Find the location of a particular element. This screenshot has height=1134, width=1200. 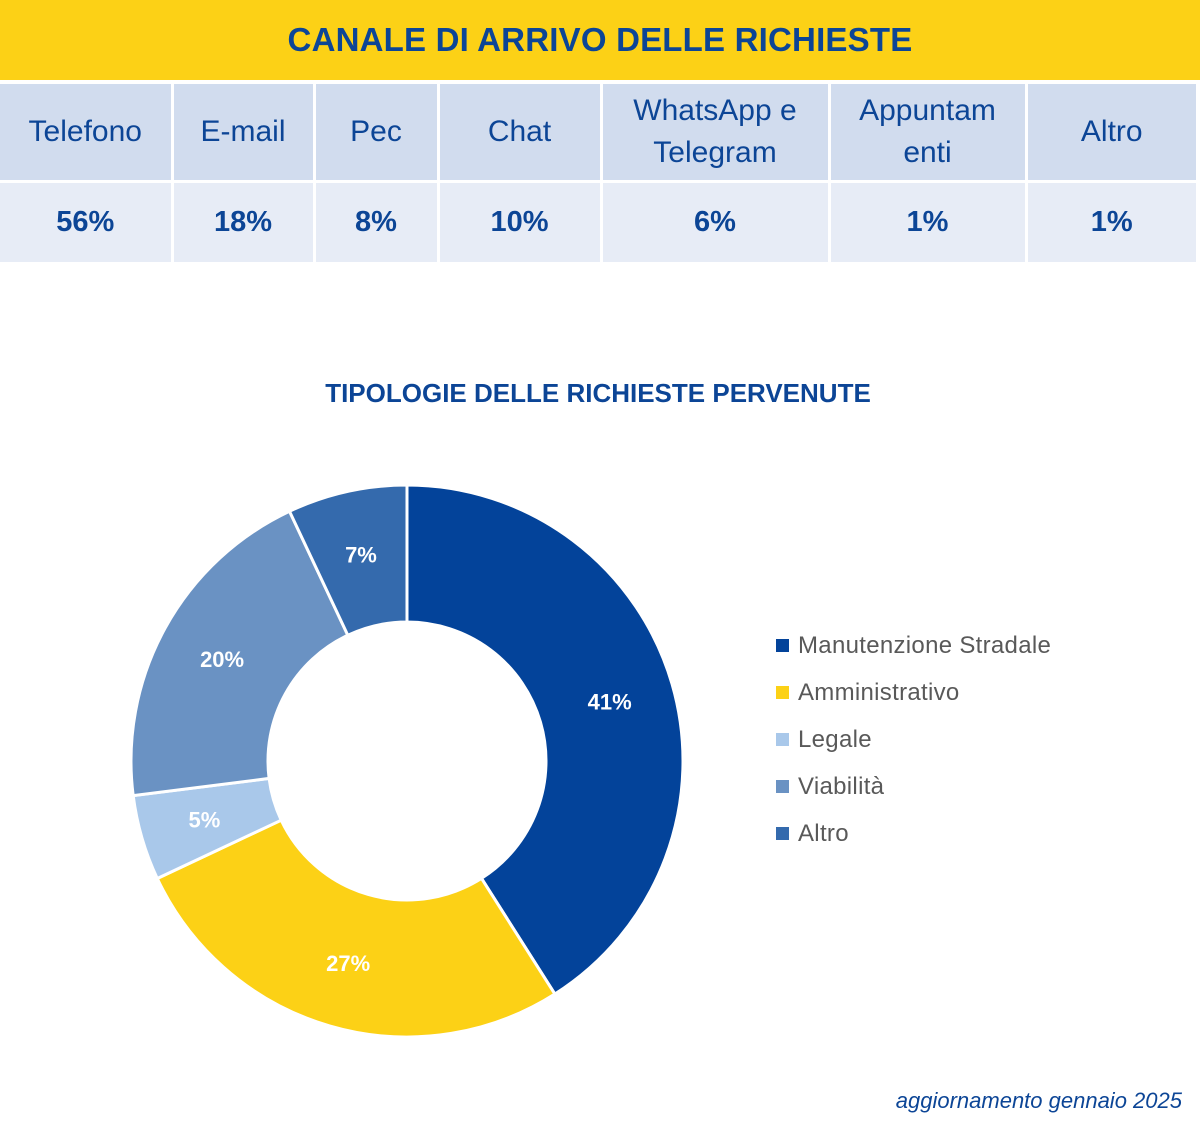

header-cell-whatsapp-telegram: WhatsApp e Telegram is located at coordinates (716, 133).